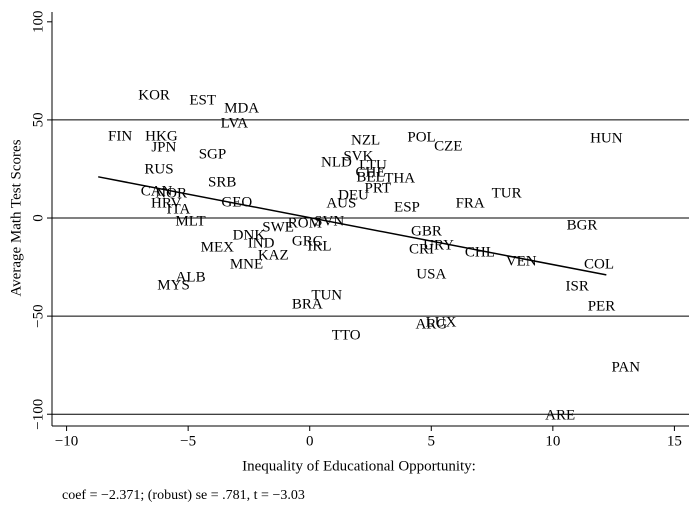 This screenshot has height=506, width=689. I want to click on point-label: ARE, so click(560, 416).